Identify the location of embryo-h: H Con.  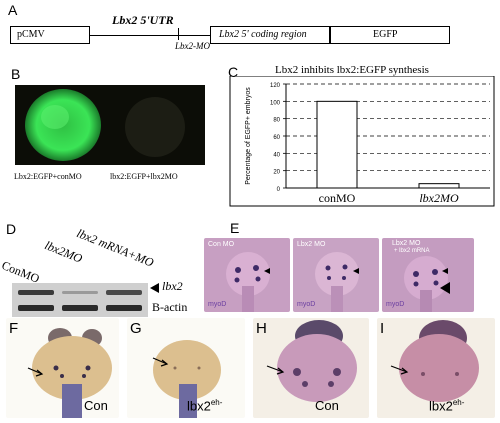
(311, 368).